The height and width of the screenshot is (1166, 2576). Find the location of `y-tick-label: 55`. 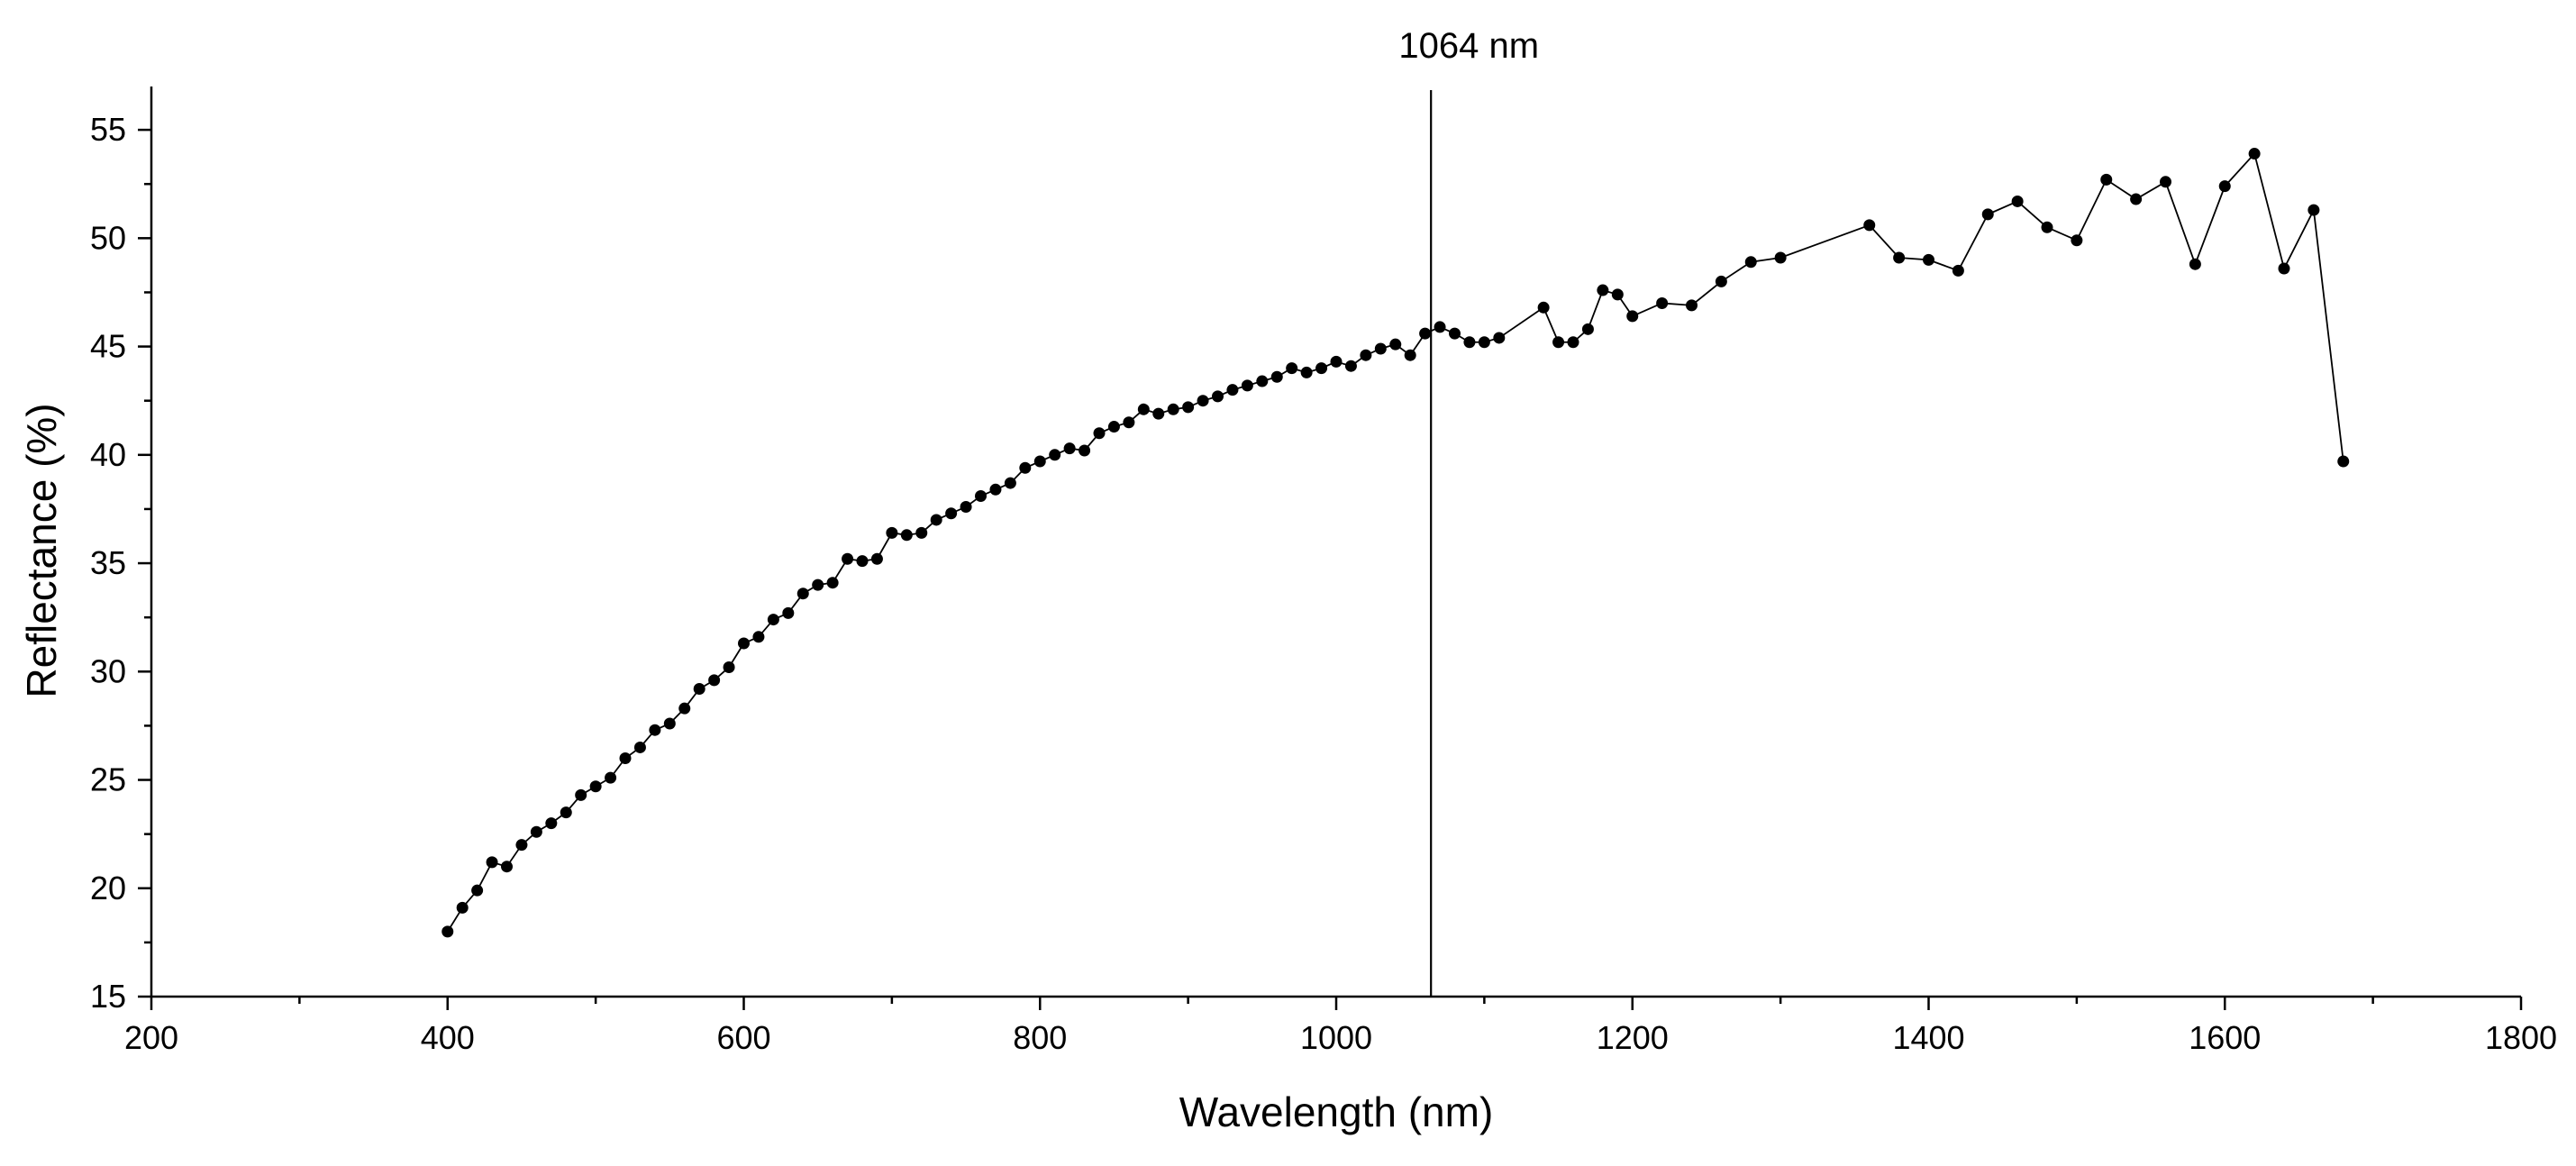

y-tick-label: 55 is located at coordinates (108, 129).